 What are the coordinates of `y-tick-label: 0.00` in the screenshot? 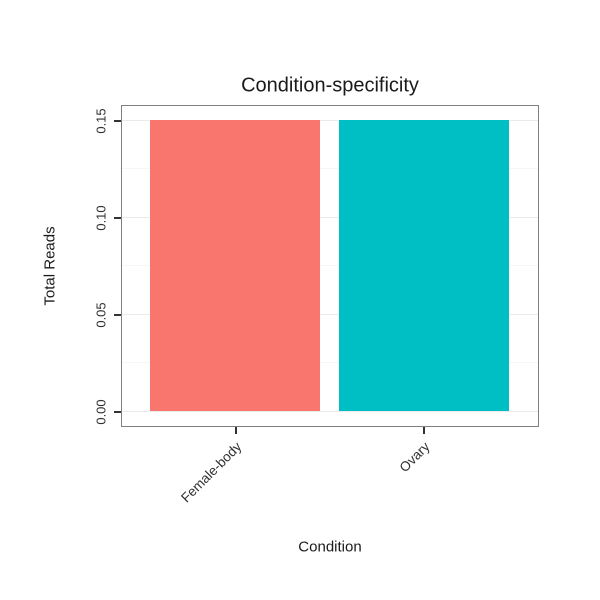 It's located at (101, 411).